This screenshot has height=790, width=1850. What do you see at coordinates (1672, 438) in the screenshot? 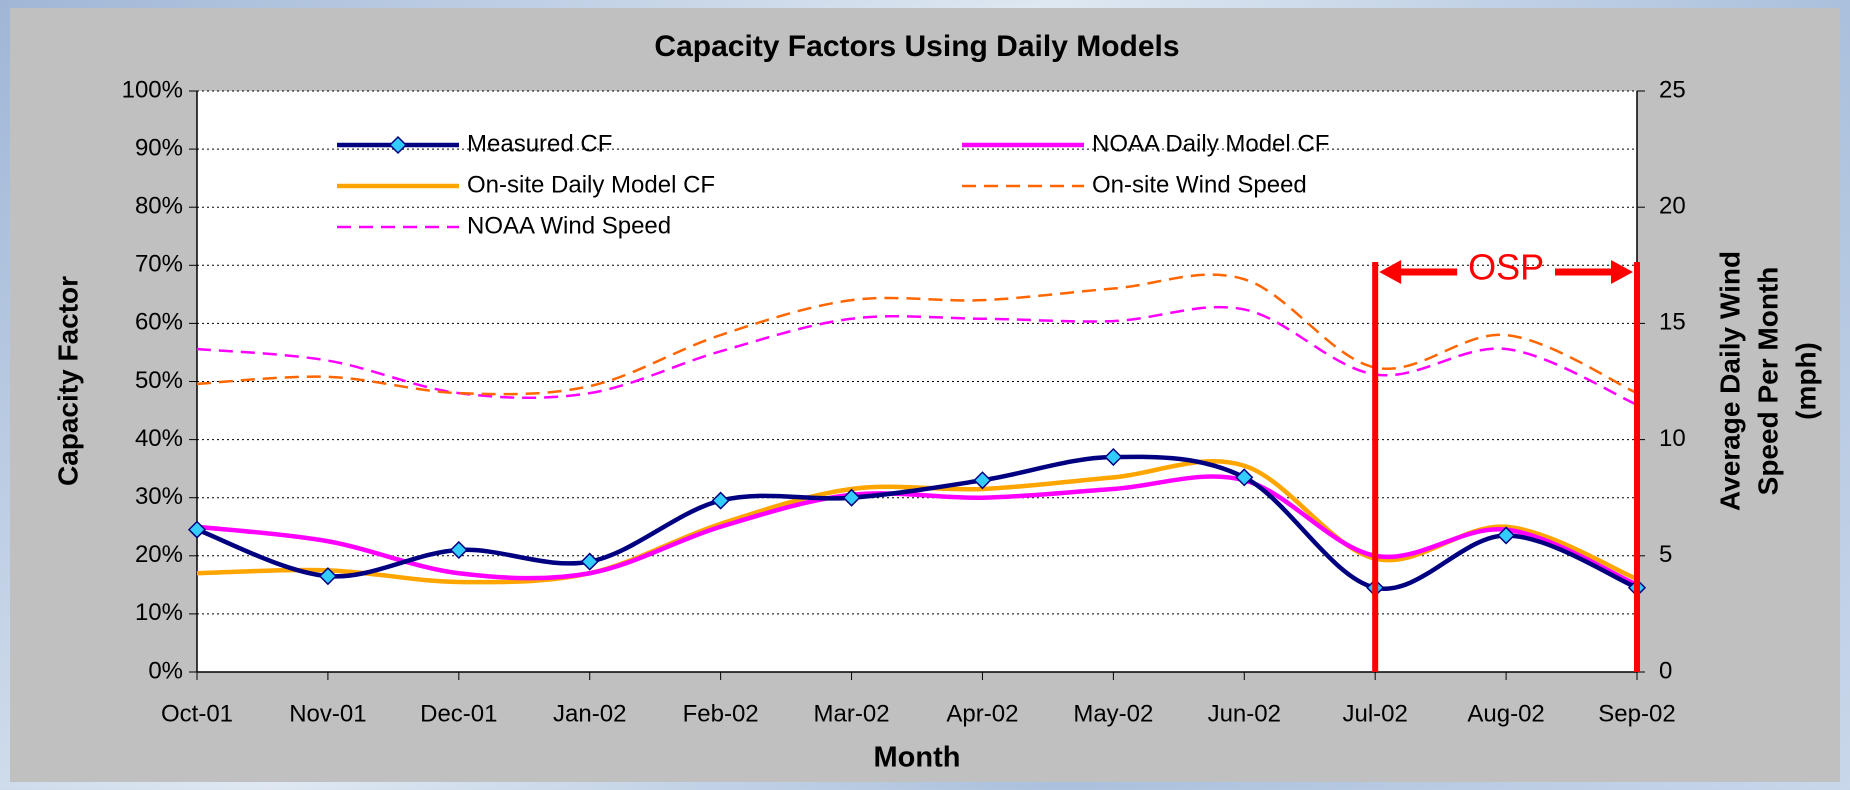
I see `y2-tick-label: 10` at bounding box center [1672, 438].